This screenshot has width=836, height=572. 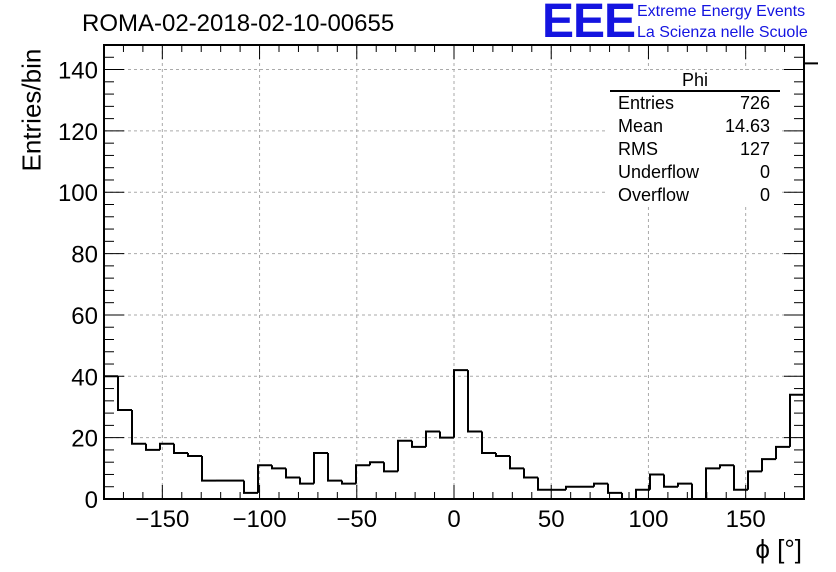 What do you see at coordinates (694, 126) in the screenshot?
I see `stats-row-mean: Mean 14.63` at bounding box center [694, 126].